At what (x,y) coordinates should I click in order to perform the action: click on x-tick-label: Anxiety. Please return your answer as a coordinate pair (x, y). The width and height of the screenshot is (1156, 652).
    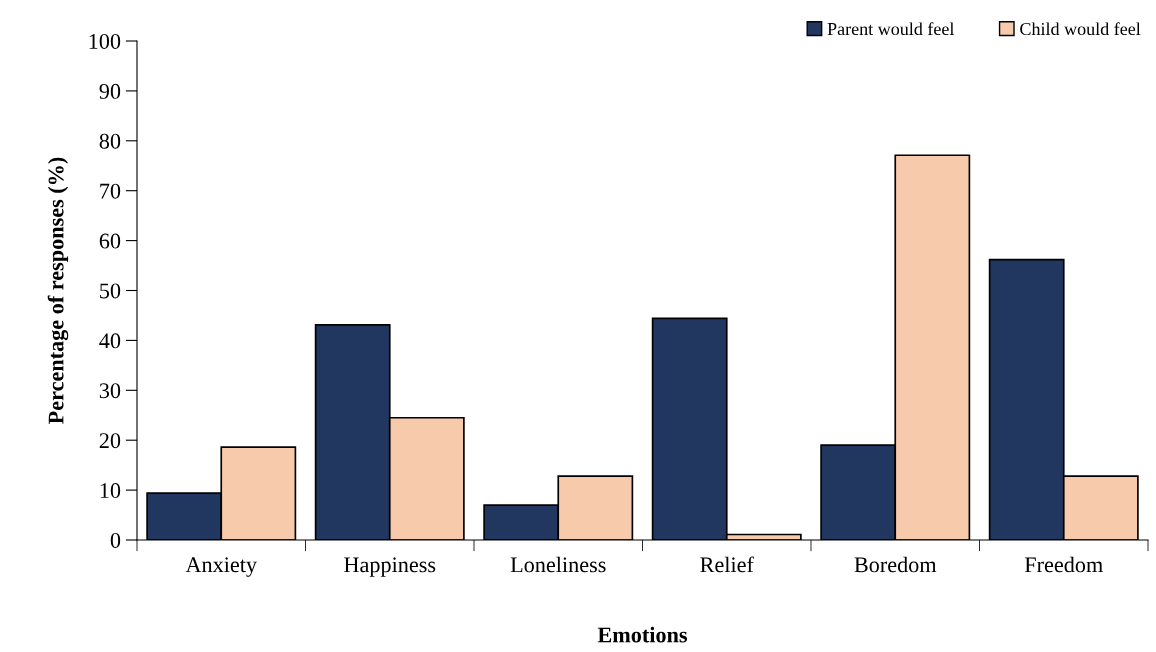
    Looking at the image, I should click on (221, 567).